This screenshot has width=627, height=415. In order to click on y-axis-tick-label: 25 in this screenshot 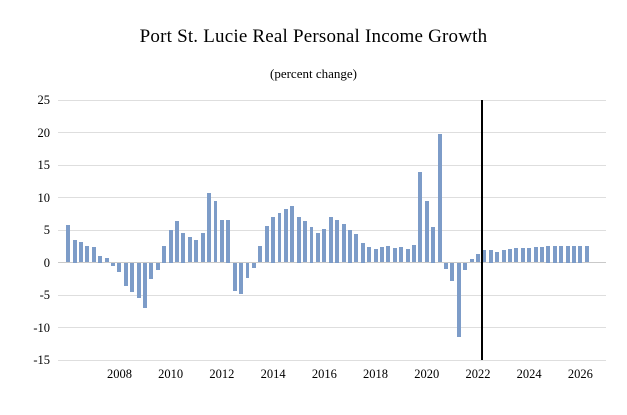, I will do `click(44, 100)`.